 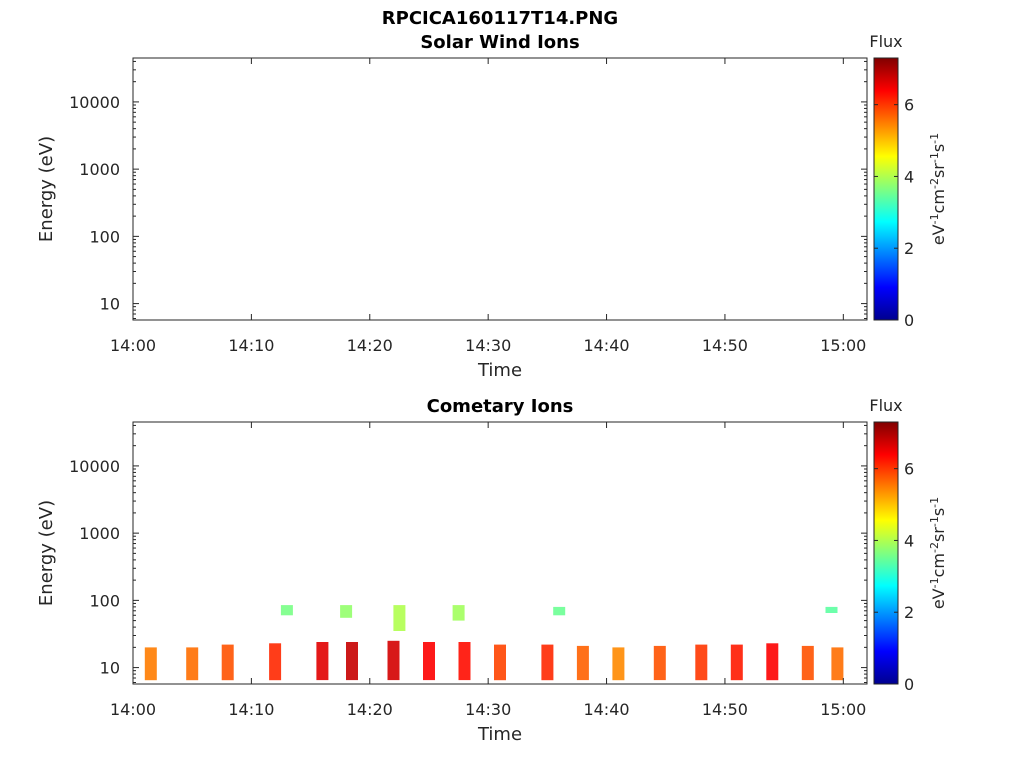 What do you see at coordinates (500, 406) in the screenshot?
I see `panel-title: Cometary Ions` at bounding box center [500, 406].